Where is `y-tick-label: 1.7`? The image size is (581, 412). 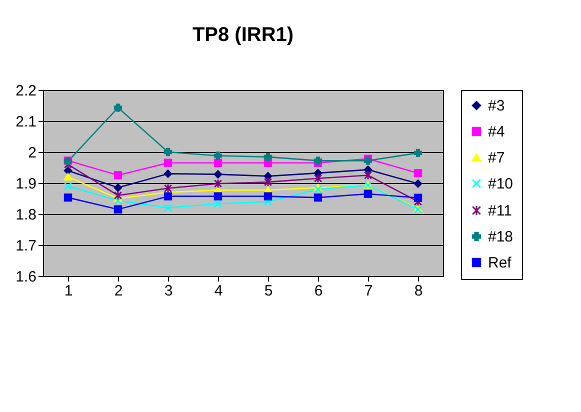
y-tick-label: 1.7 is located at coordinates (26, 246).